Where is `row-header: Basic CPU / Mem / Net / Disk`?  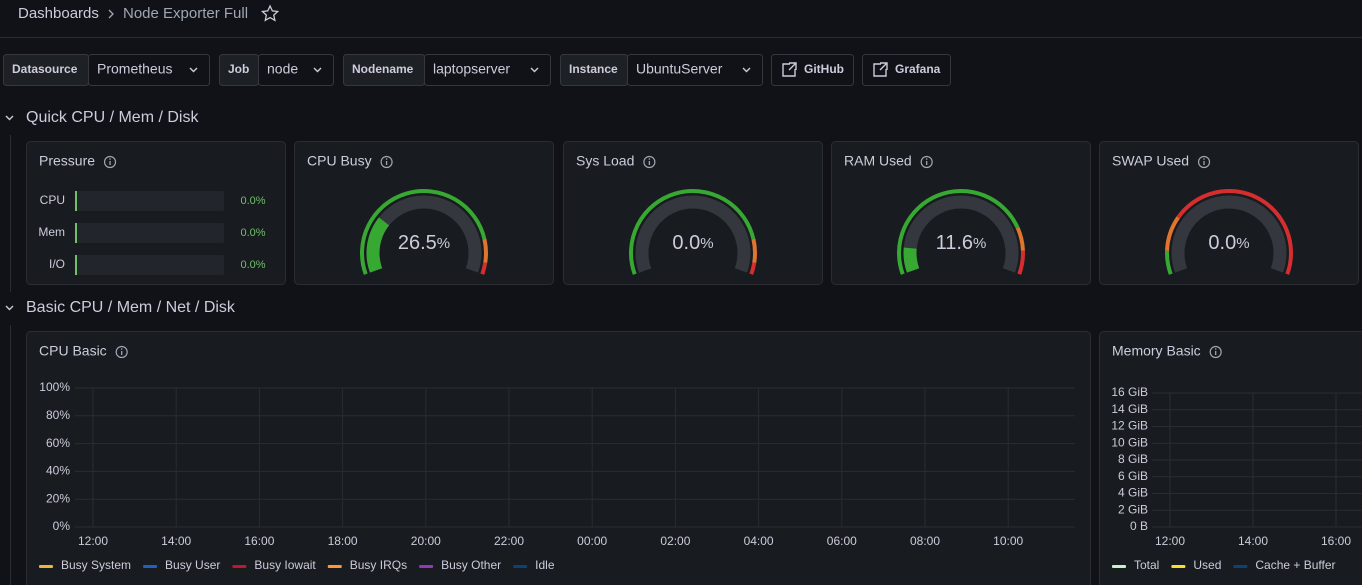
row-header: Basic CPU / Mem / Net / Disk is located at coordinates (120, 307).